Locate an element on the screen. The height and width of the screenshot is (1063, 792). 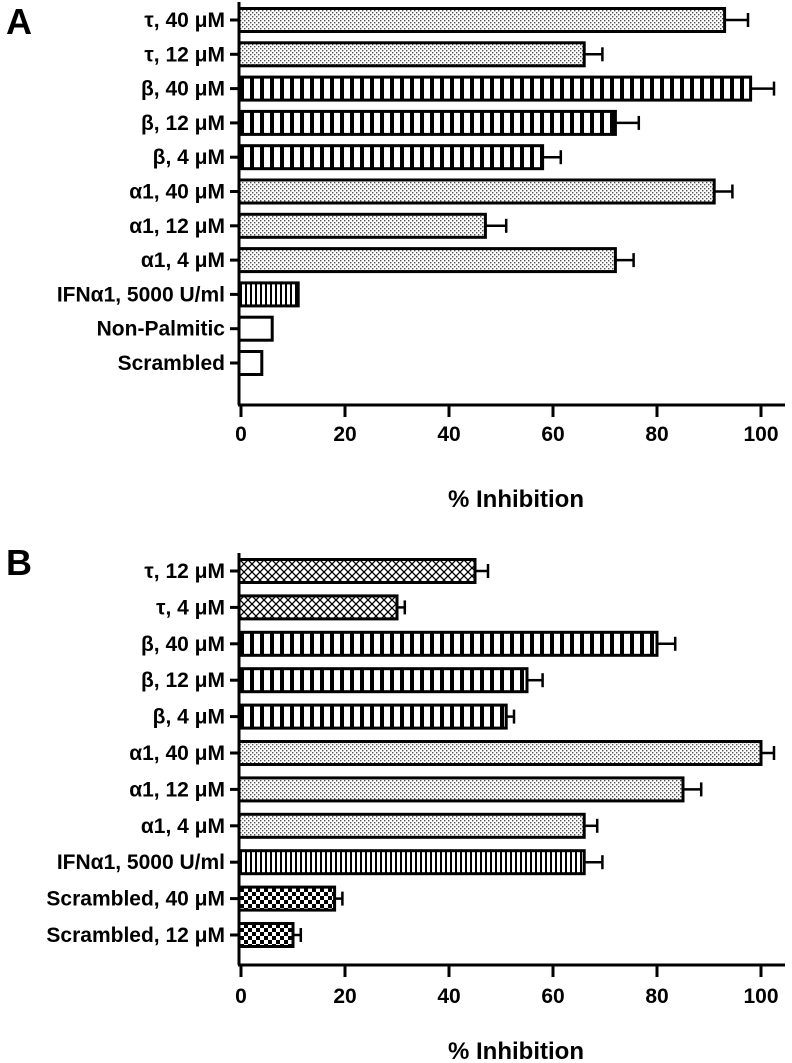
category-label: Scrambled, 12 μM is located at coordinates (135, 935).